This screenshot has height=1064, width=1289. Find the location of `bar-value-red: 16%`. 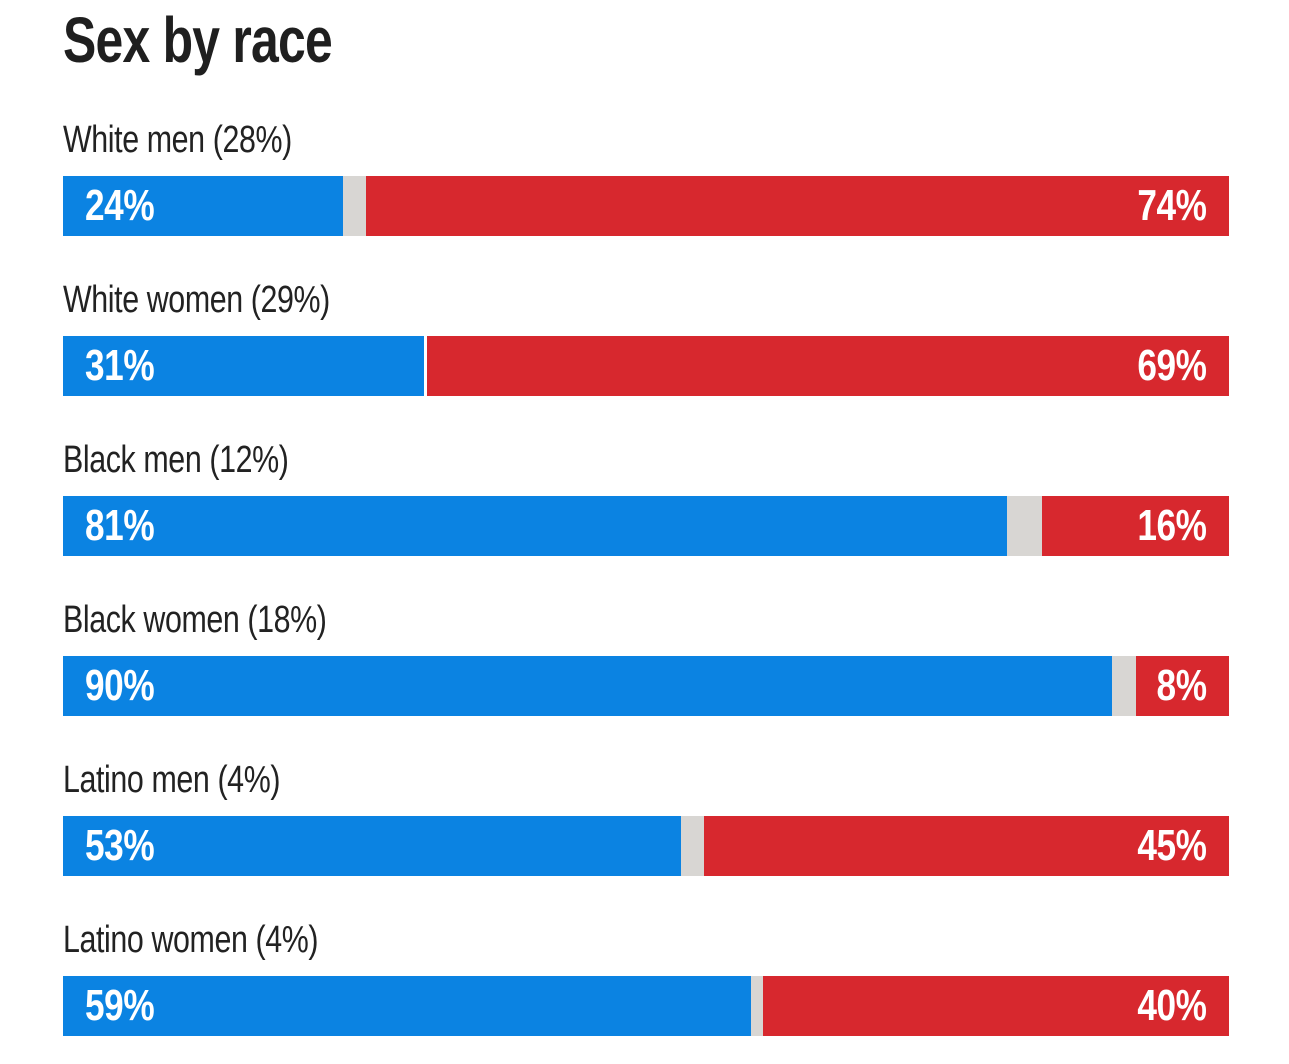

bar-value-red: 16% is located at coordinates (1172, 525).